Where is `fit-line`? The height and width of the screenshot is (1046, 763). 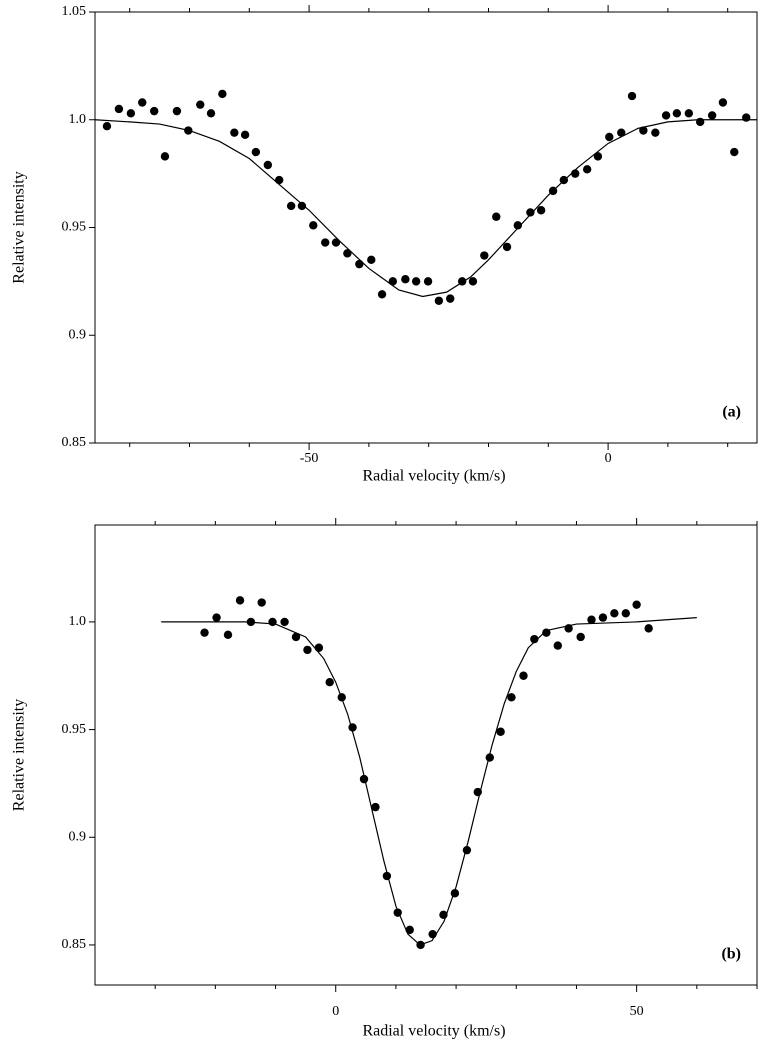 fit-line is located at coordinates (425, 208).